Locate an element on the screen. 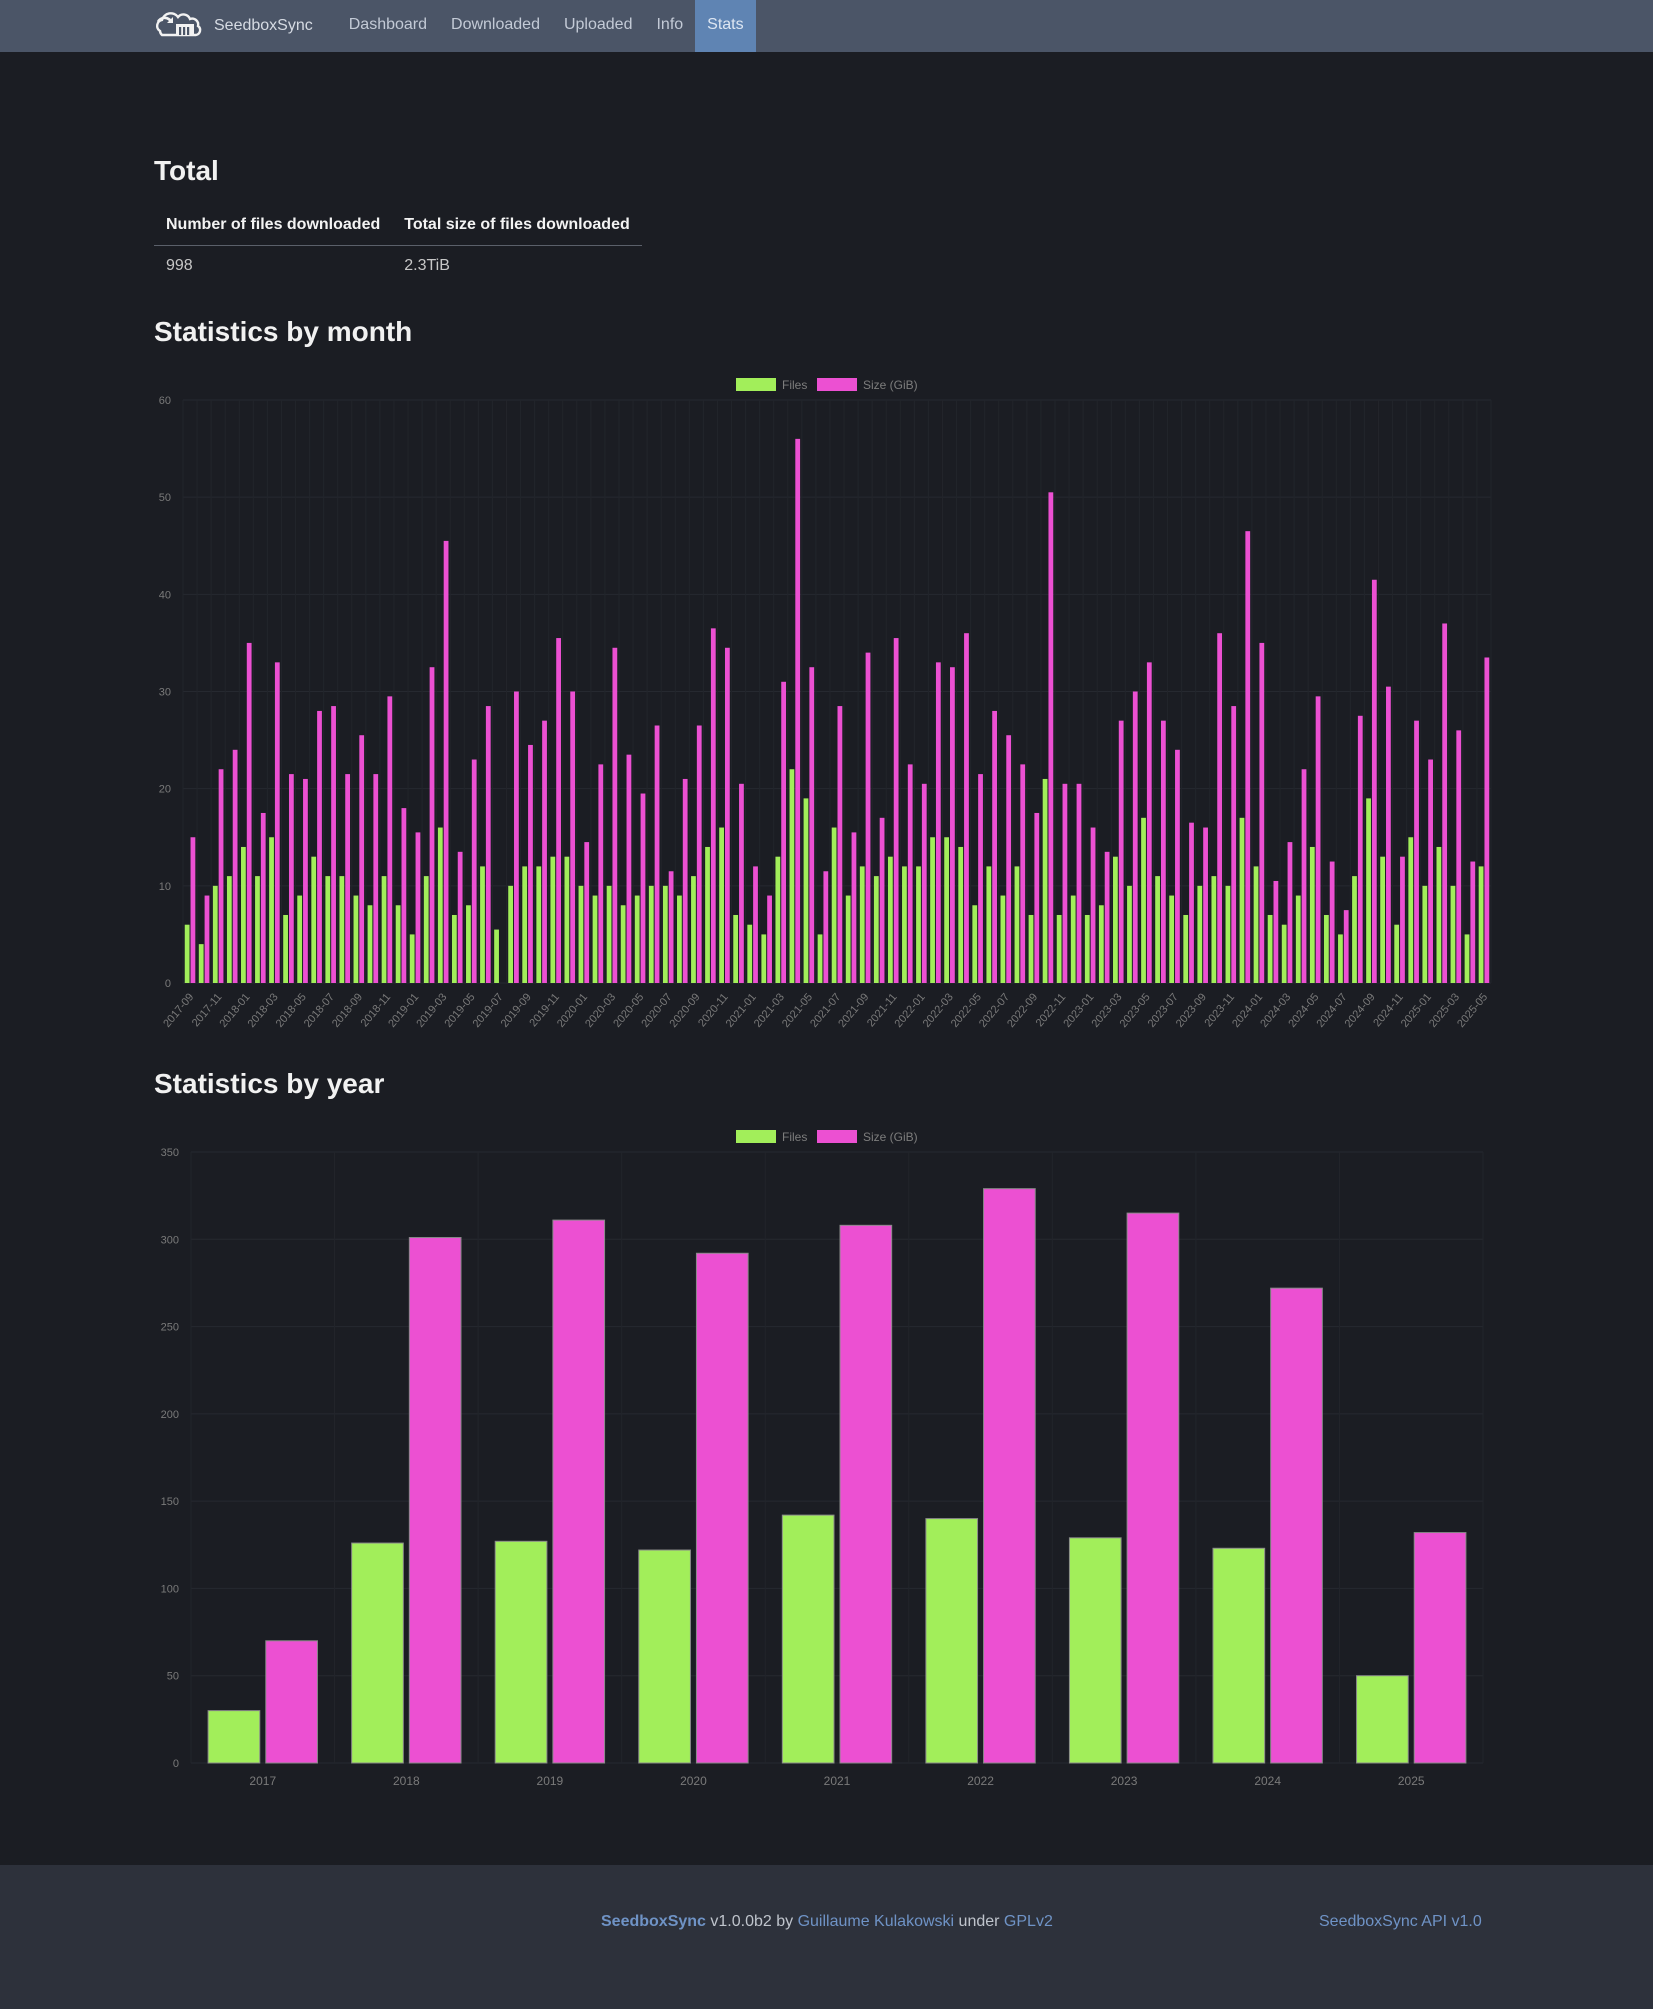 The image size is (1653, 2009). x-tick-label: 2018-09 is located at coordinates (347, 1010).